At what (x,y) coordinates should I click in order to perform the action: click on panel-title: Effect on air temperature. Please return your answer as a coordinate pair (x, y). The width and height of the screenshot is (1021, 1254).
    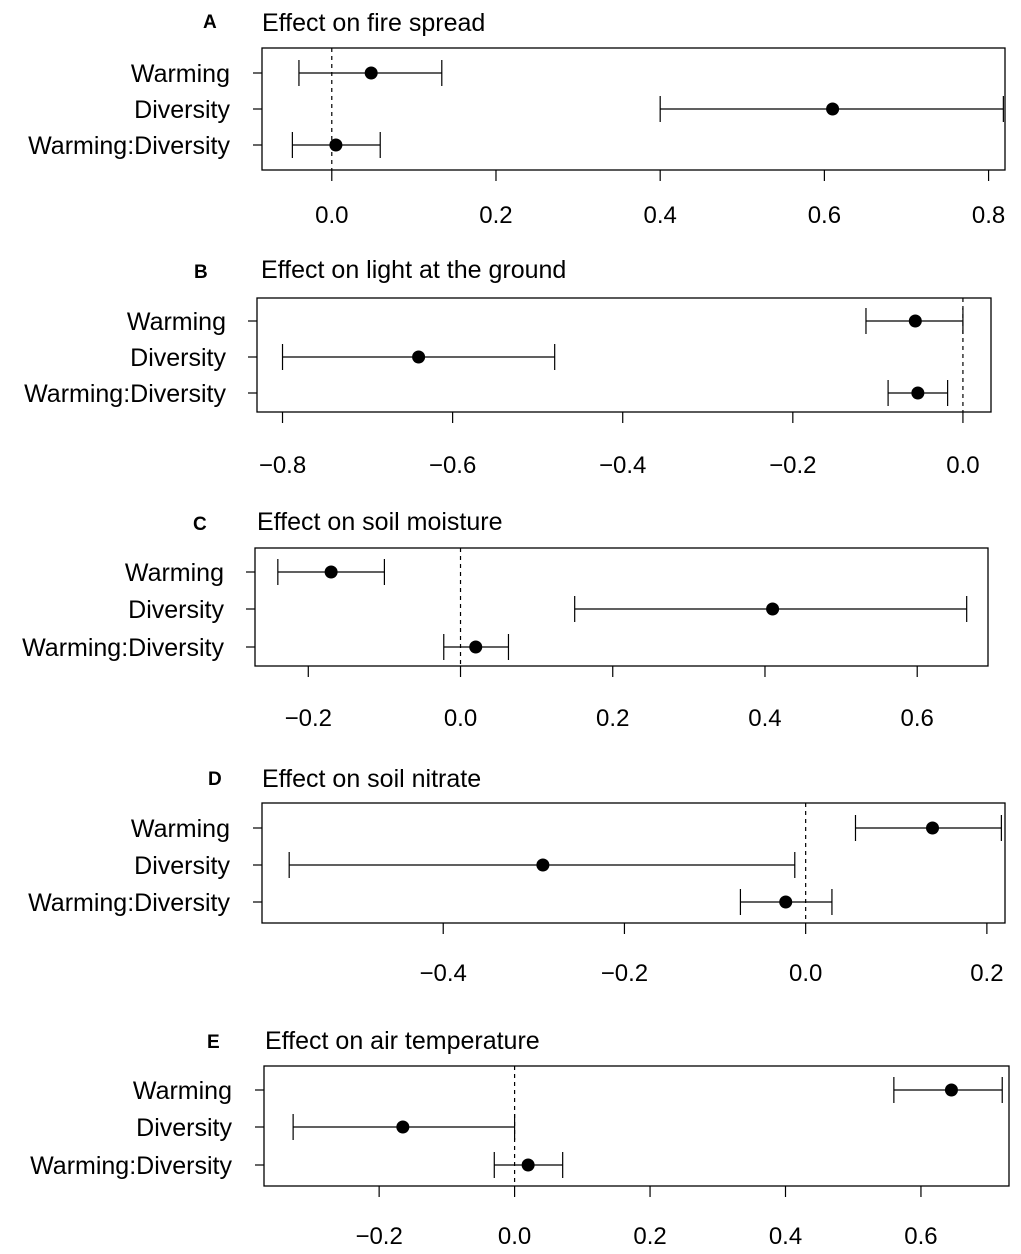
    Looking at the image, I should click on (402, 1041).